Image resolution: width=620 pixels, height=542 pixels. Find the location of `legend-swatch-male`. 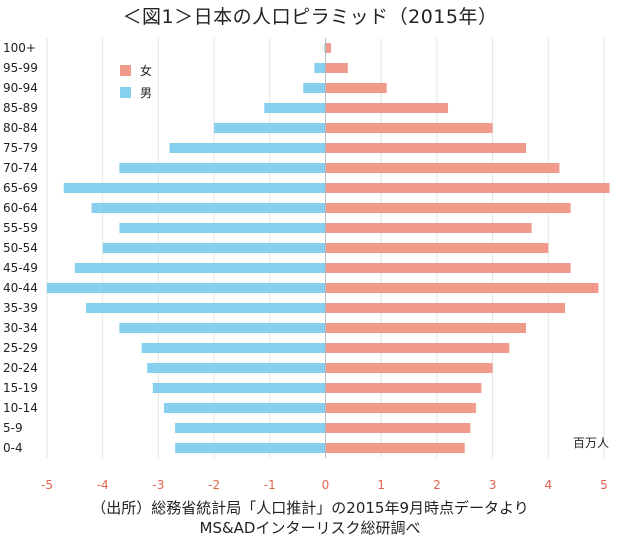

legend-swatch-male is located at coordinates (125, 92).